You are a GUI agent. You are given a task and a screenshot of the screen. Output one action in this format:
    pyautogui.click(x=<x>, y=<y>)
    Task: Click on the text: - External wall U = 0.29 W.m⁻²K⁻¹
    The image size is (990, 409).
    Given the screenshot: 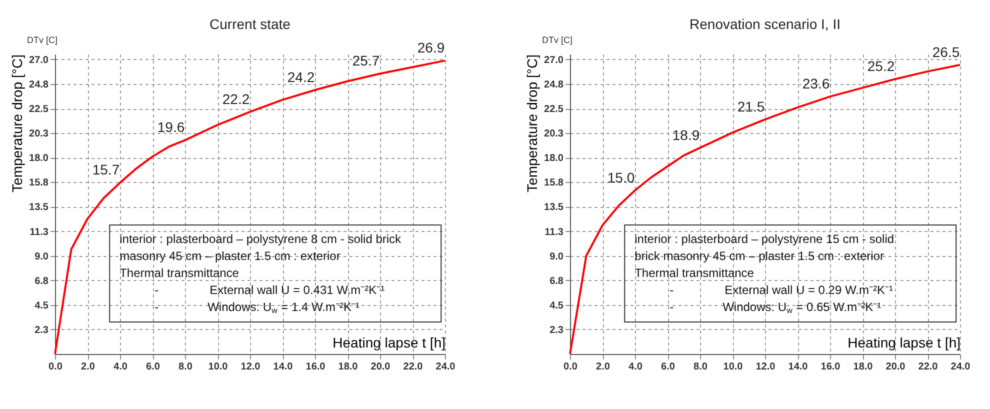 What is the action you would take?
    pyautogui.click(x=781, y=290)
    